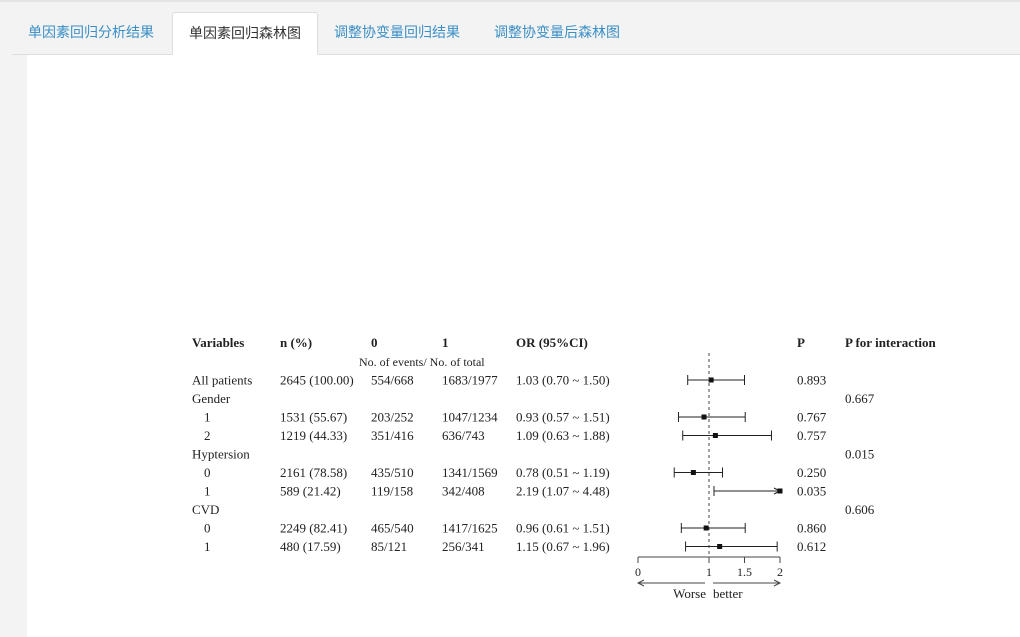 The image size is (1020, 637). What do you see at coordinates (563, 491) in the screenshot?
I see `or-ci-value: 2.19 (1.07 ~ 4.48)` at bounding box center [563, 491].